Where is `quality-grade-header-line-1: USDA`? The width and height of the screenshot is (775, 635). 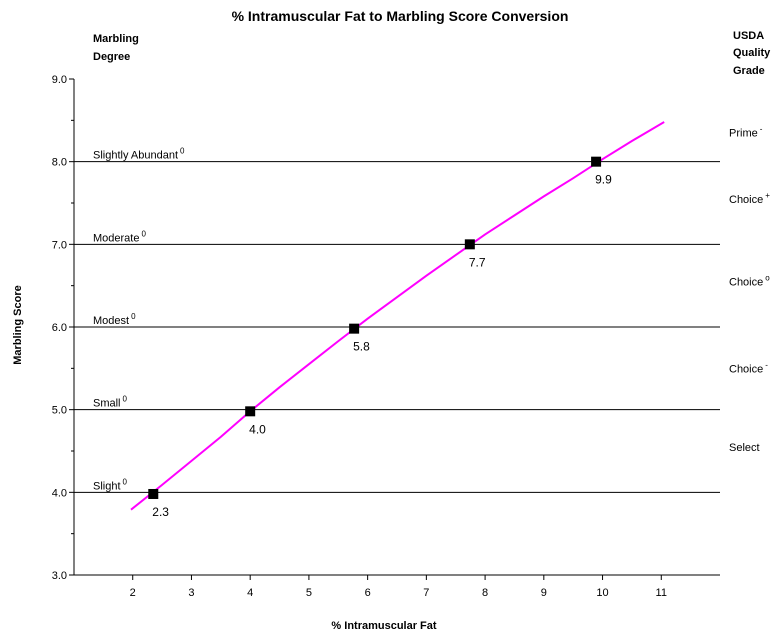
quality-grade-header-line-1: USDA is located at coordinates (748, 36).